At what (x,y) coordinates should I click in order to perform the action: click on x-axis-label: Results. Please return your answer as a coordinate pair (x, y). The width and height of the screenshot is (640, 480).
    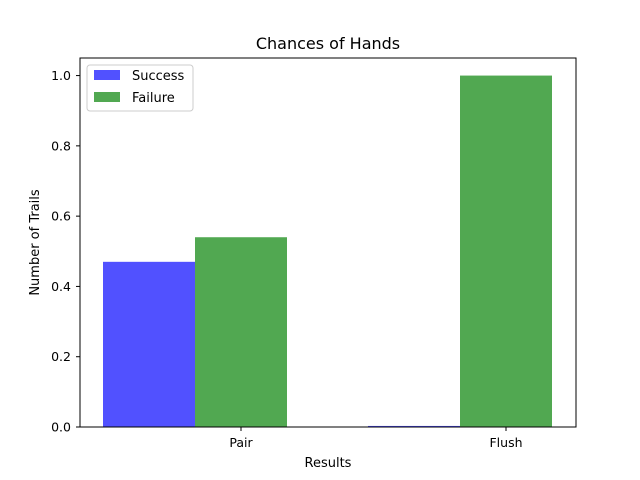
    Looking at the image, I should click on (328, 463).